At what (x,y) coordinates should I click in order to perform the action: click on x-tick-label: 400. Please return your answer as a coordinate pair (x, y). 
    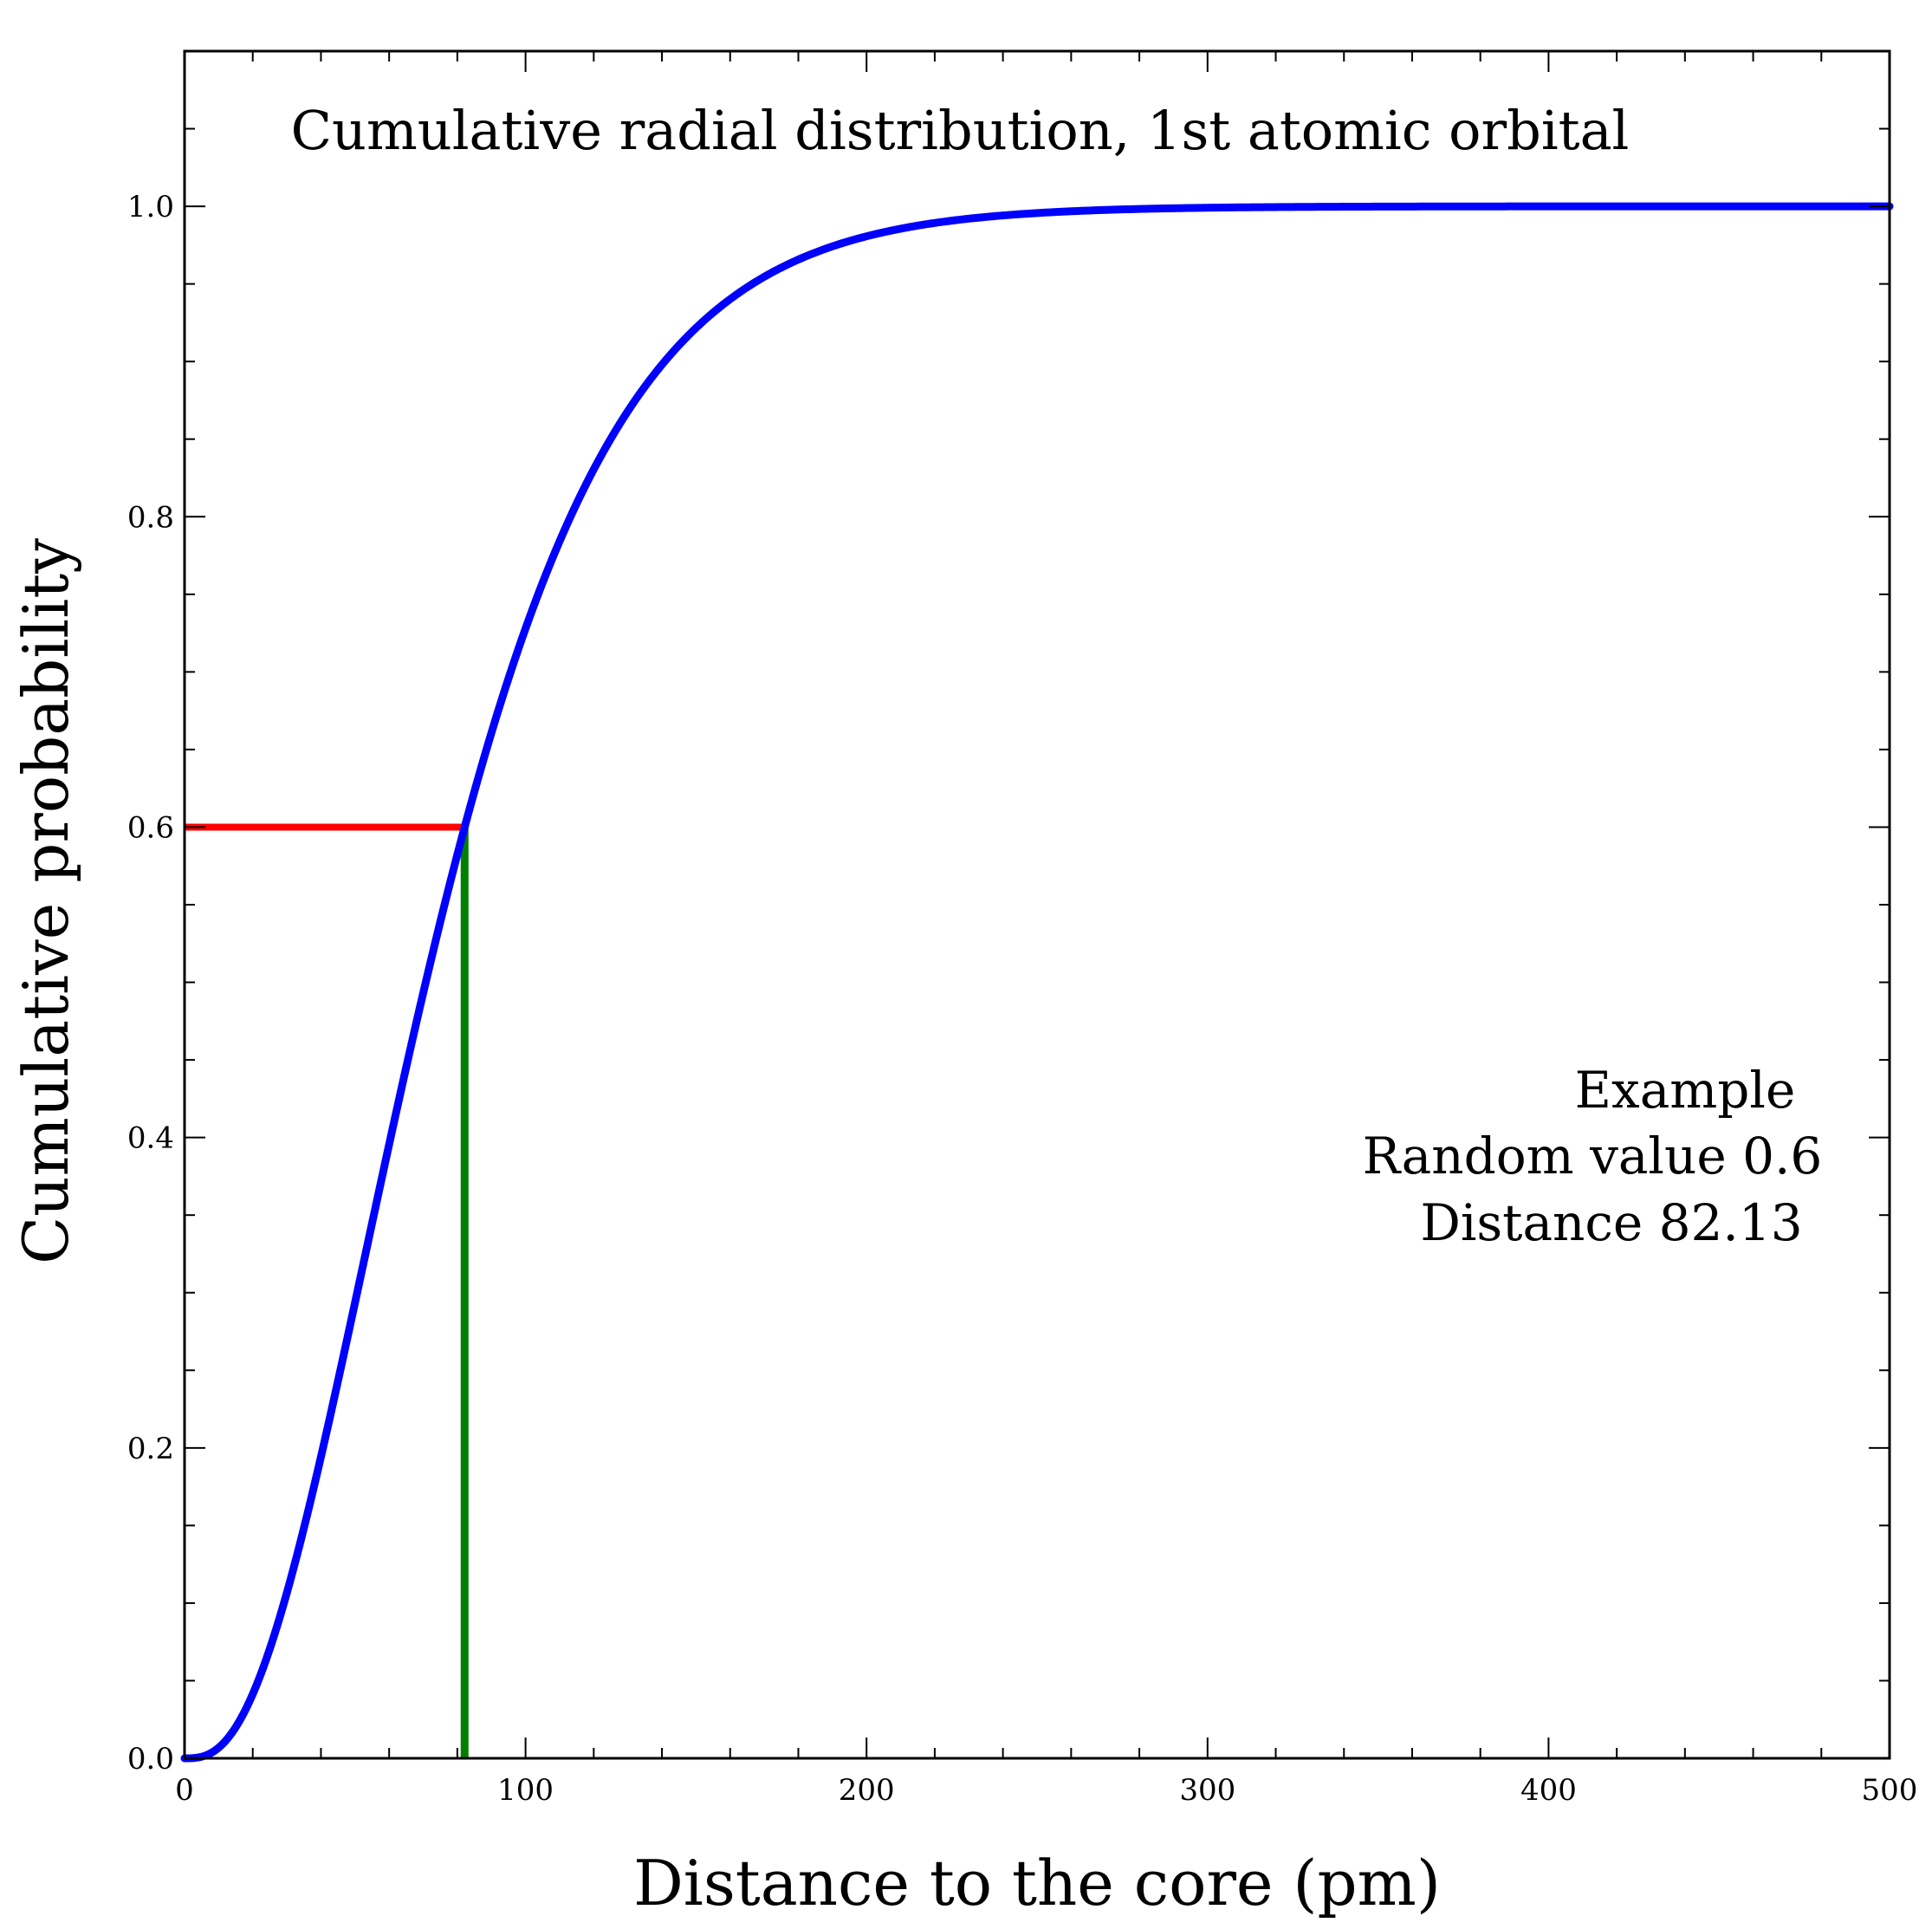
    Looking at the image, I should click on (1549, 1790).